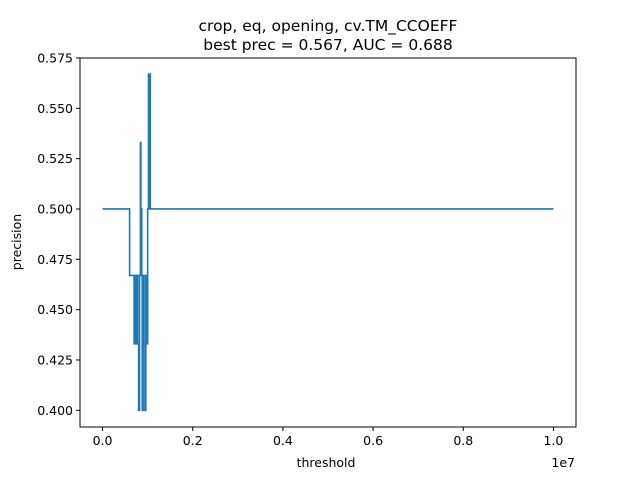  I want to click on chart-title: crop, eq, opening, cv.TM_CCOEFF, so click(328, 26).